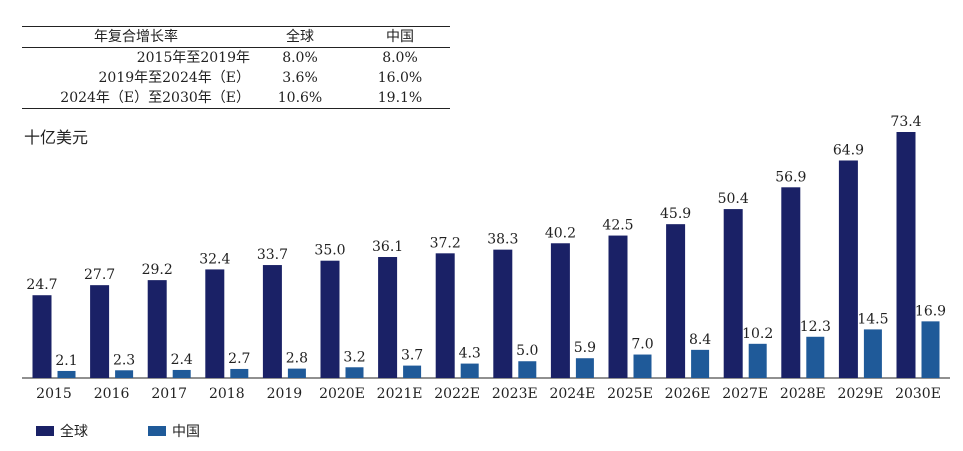  What do you see at coordinates (585, 348) in the screenshot?
I see `data-label-china: 5.9` at bounding box center [585, 348].